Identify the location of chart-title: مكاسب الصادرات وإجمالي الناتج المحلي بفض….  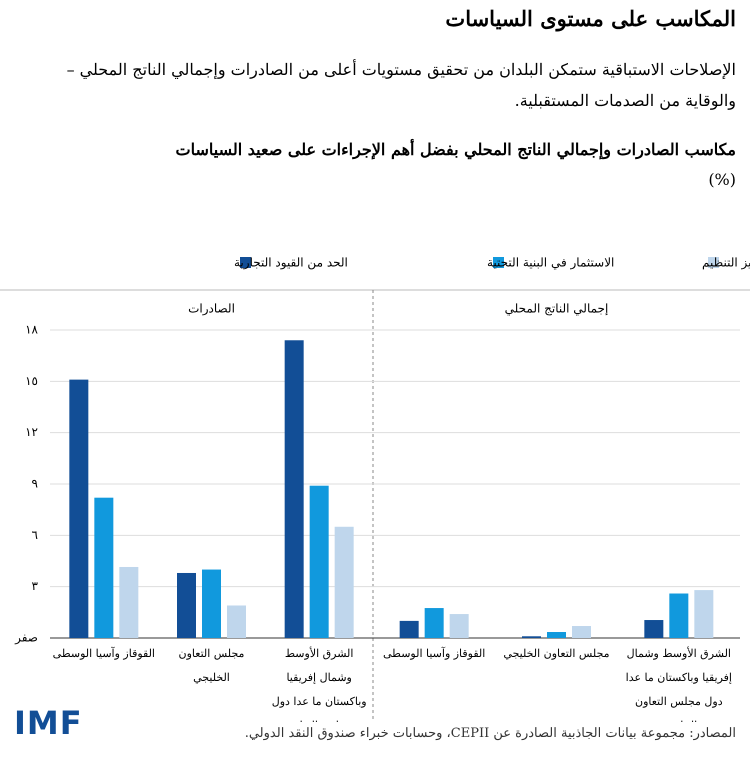
(455, 149).